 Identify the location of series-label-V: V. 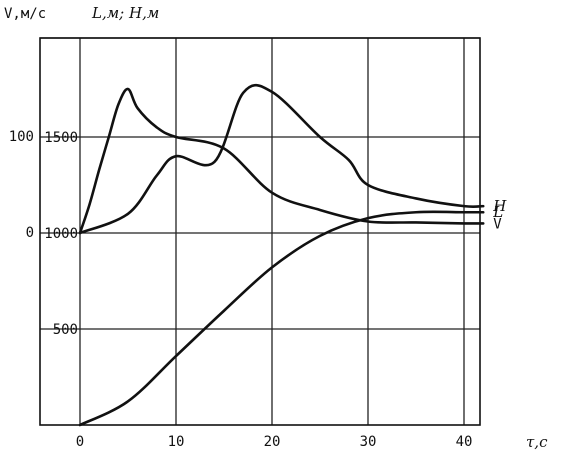
(497, 224).